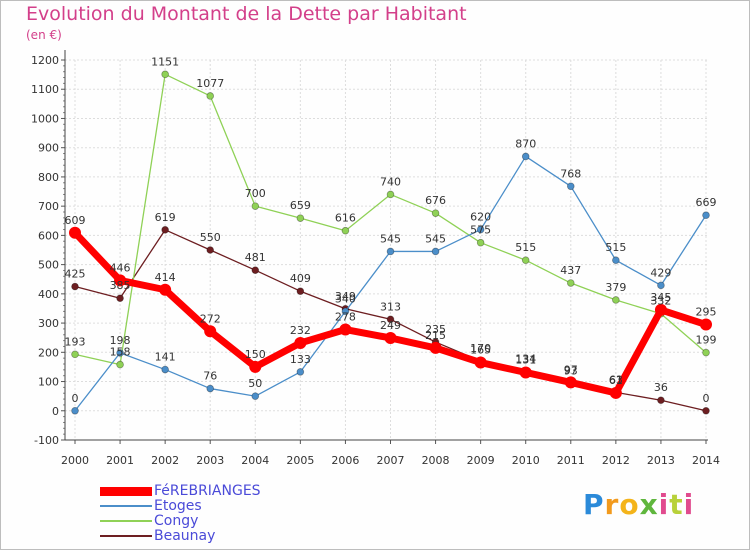  I want to click on data-label: 165, so click(480, 350).